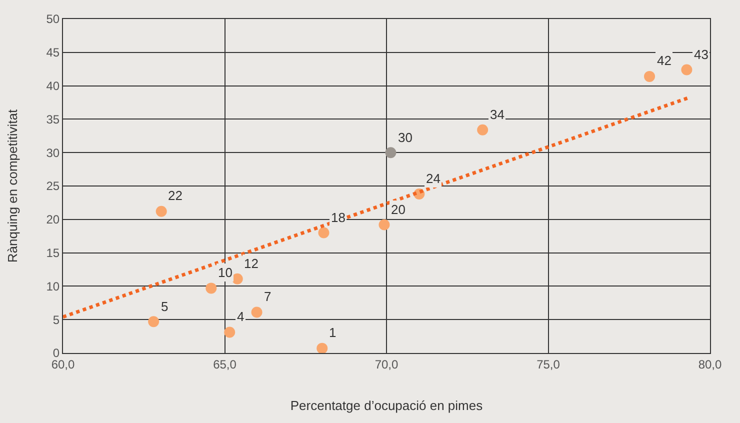  Describe the element at coordinates (497, 114) in the screenshot. I see `annotation: 34` at that location.